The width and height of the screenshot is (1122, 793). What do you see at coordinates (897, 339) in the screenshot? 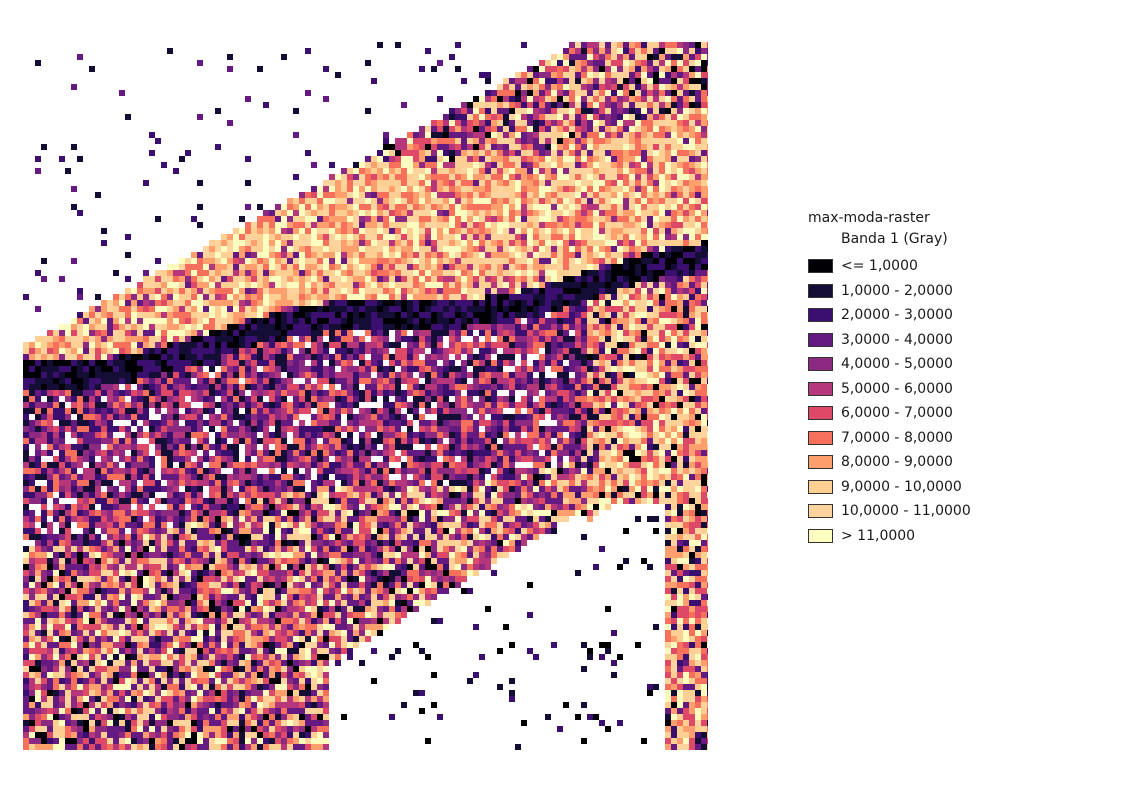
I see `legend-label: 3,0000 - 4,0000` at bounding box center [897, 339].